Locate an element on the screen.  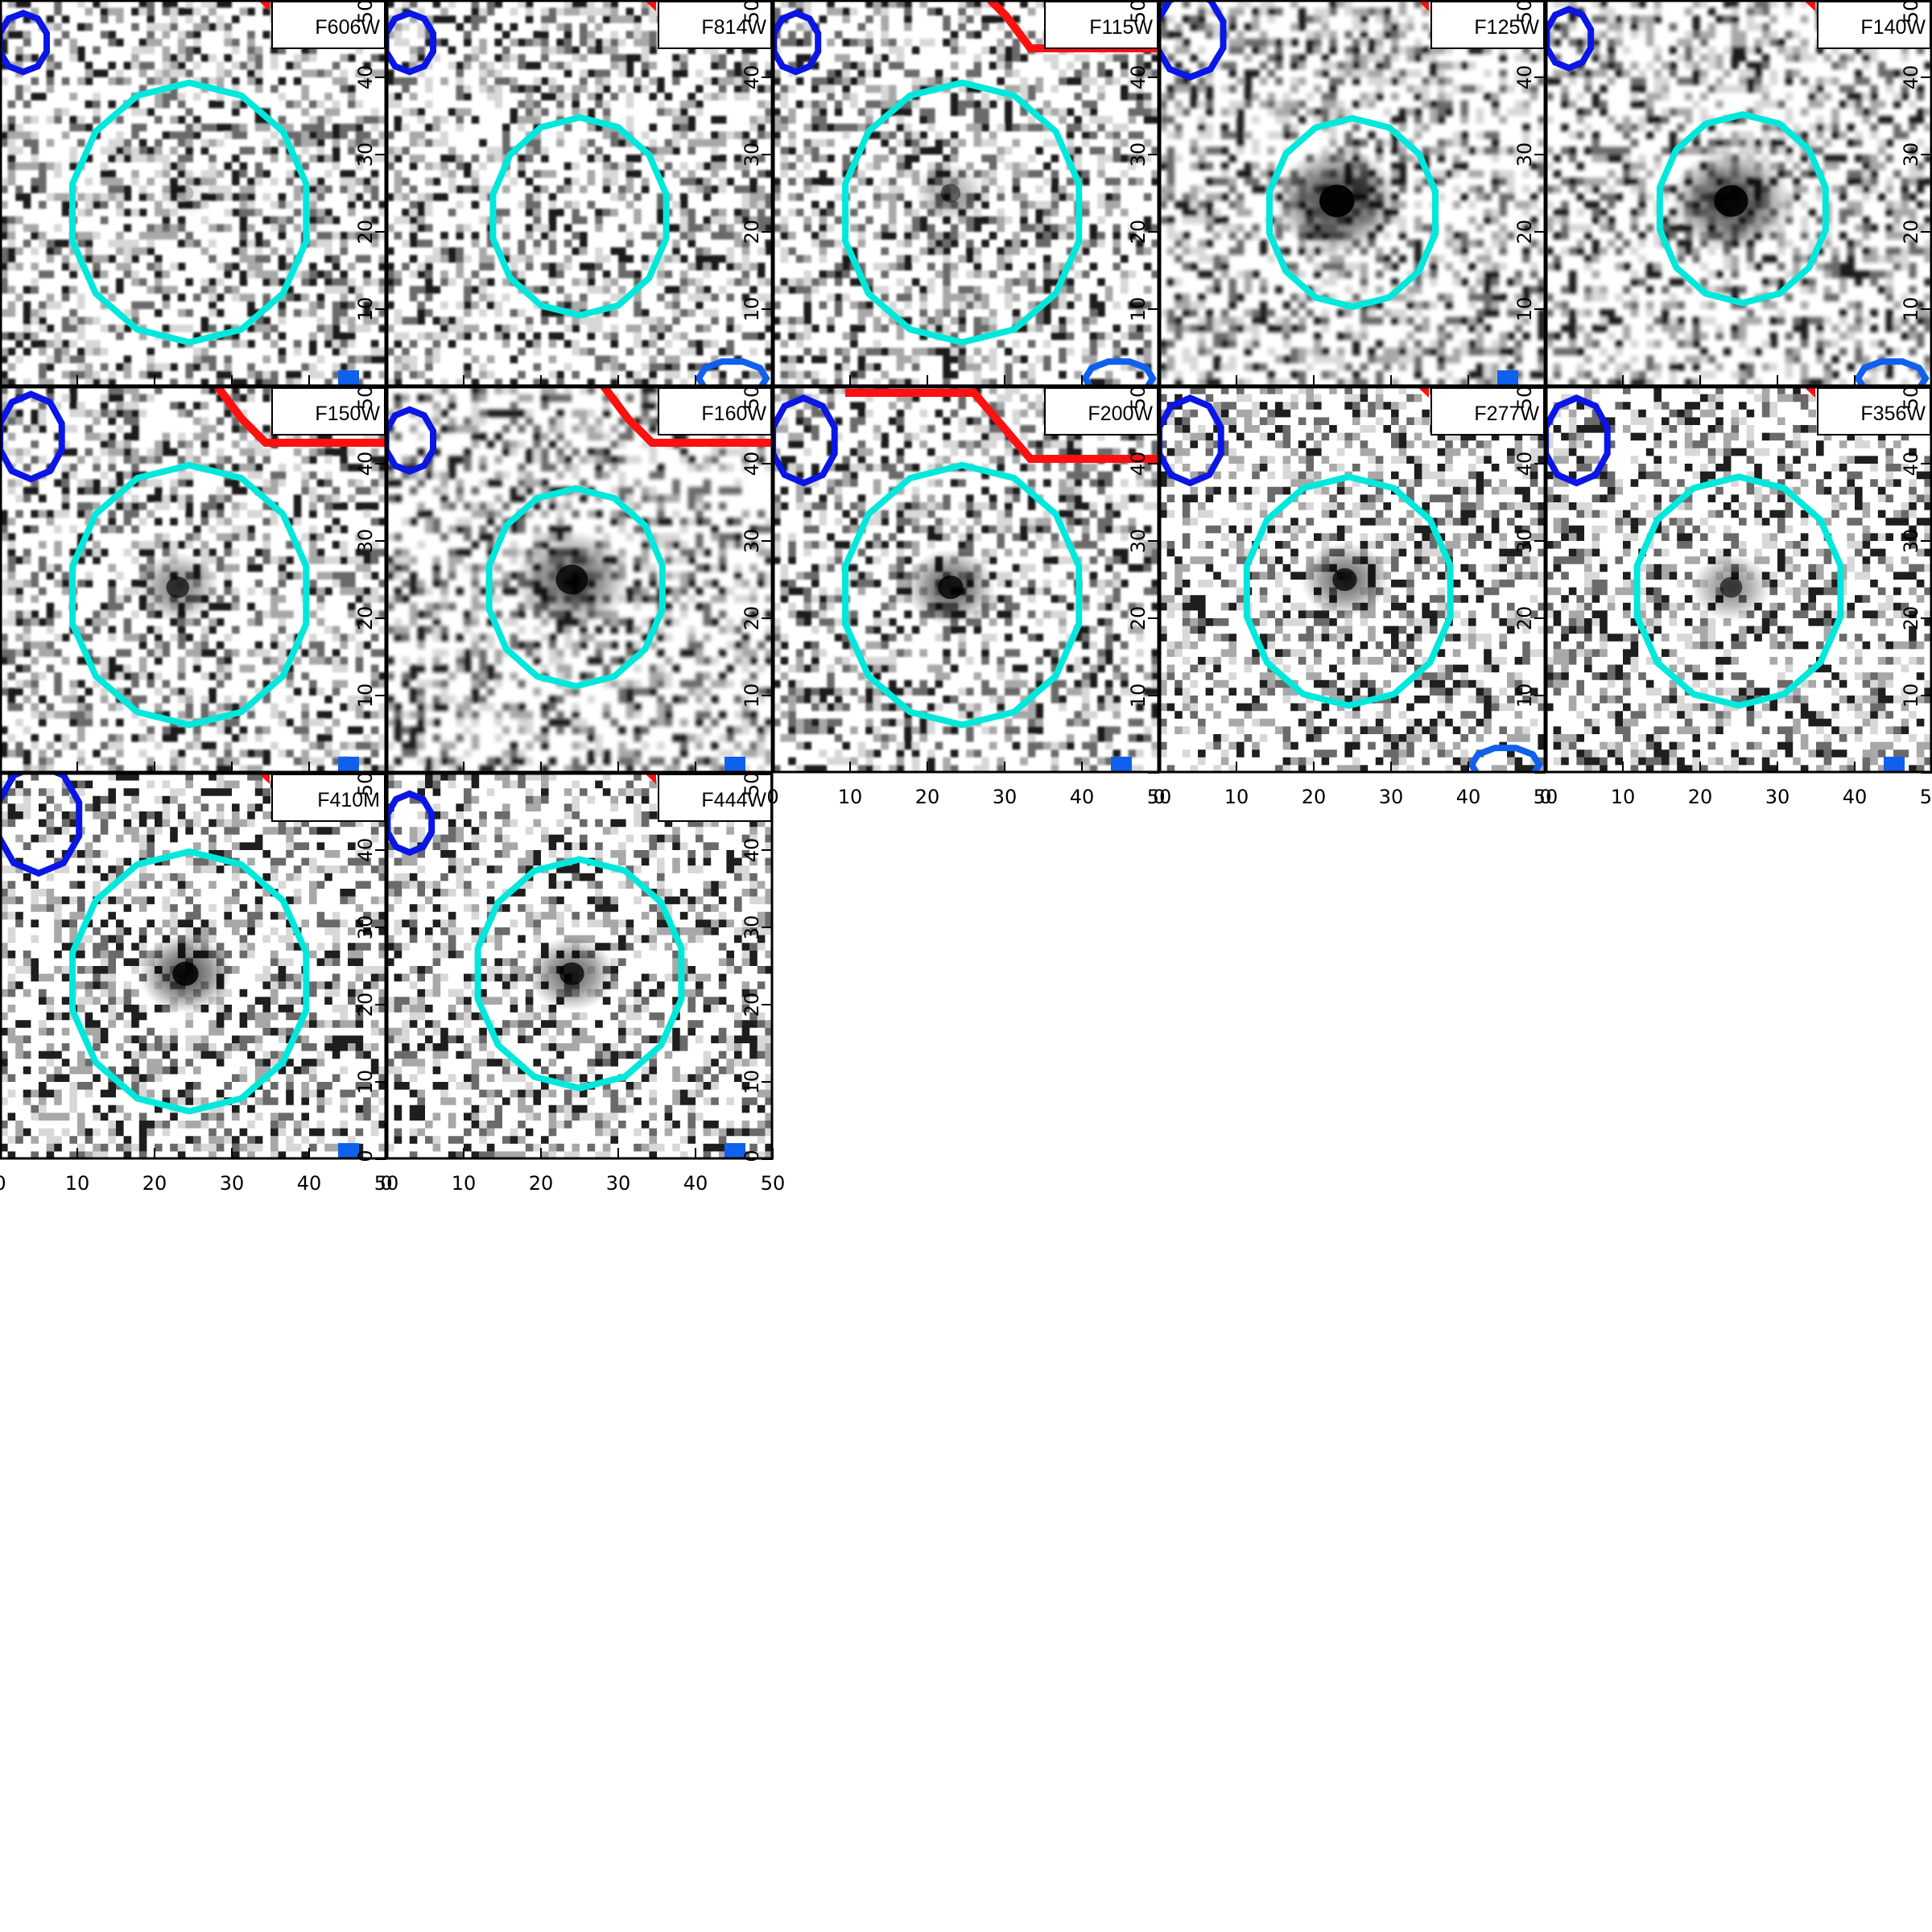
cutout-panel-f140w: F140W 10 20 30 40 50 is located at coordinates (1738, 193).